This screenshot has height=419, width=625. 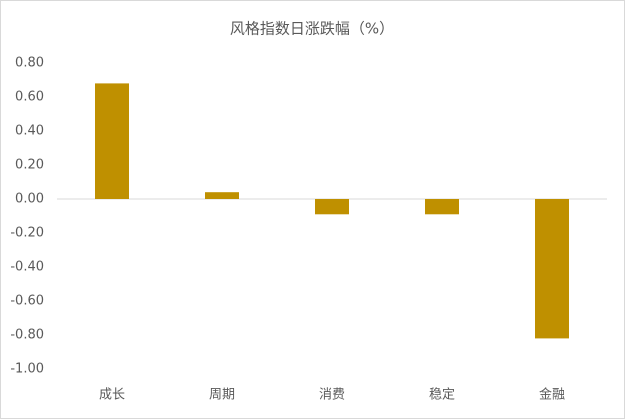 What do you see at coordinates (27, 335) in the screenshot?
I see `y-tick-label: -0.80` at bounding box center [27, 335].